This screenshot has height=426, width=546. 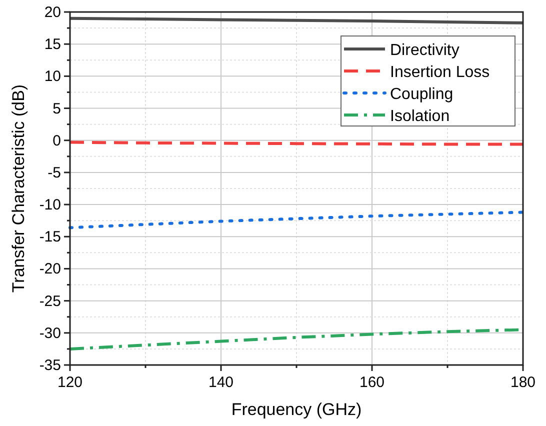 What do you see at coordinates (372, 382) in the screenshot?
I see `x-tick-label: 160` at bounding box center [372, 382].